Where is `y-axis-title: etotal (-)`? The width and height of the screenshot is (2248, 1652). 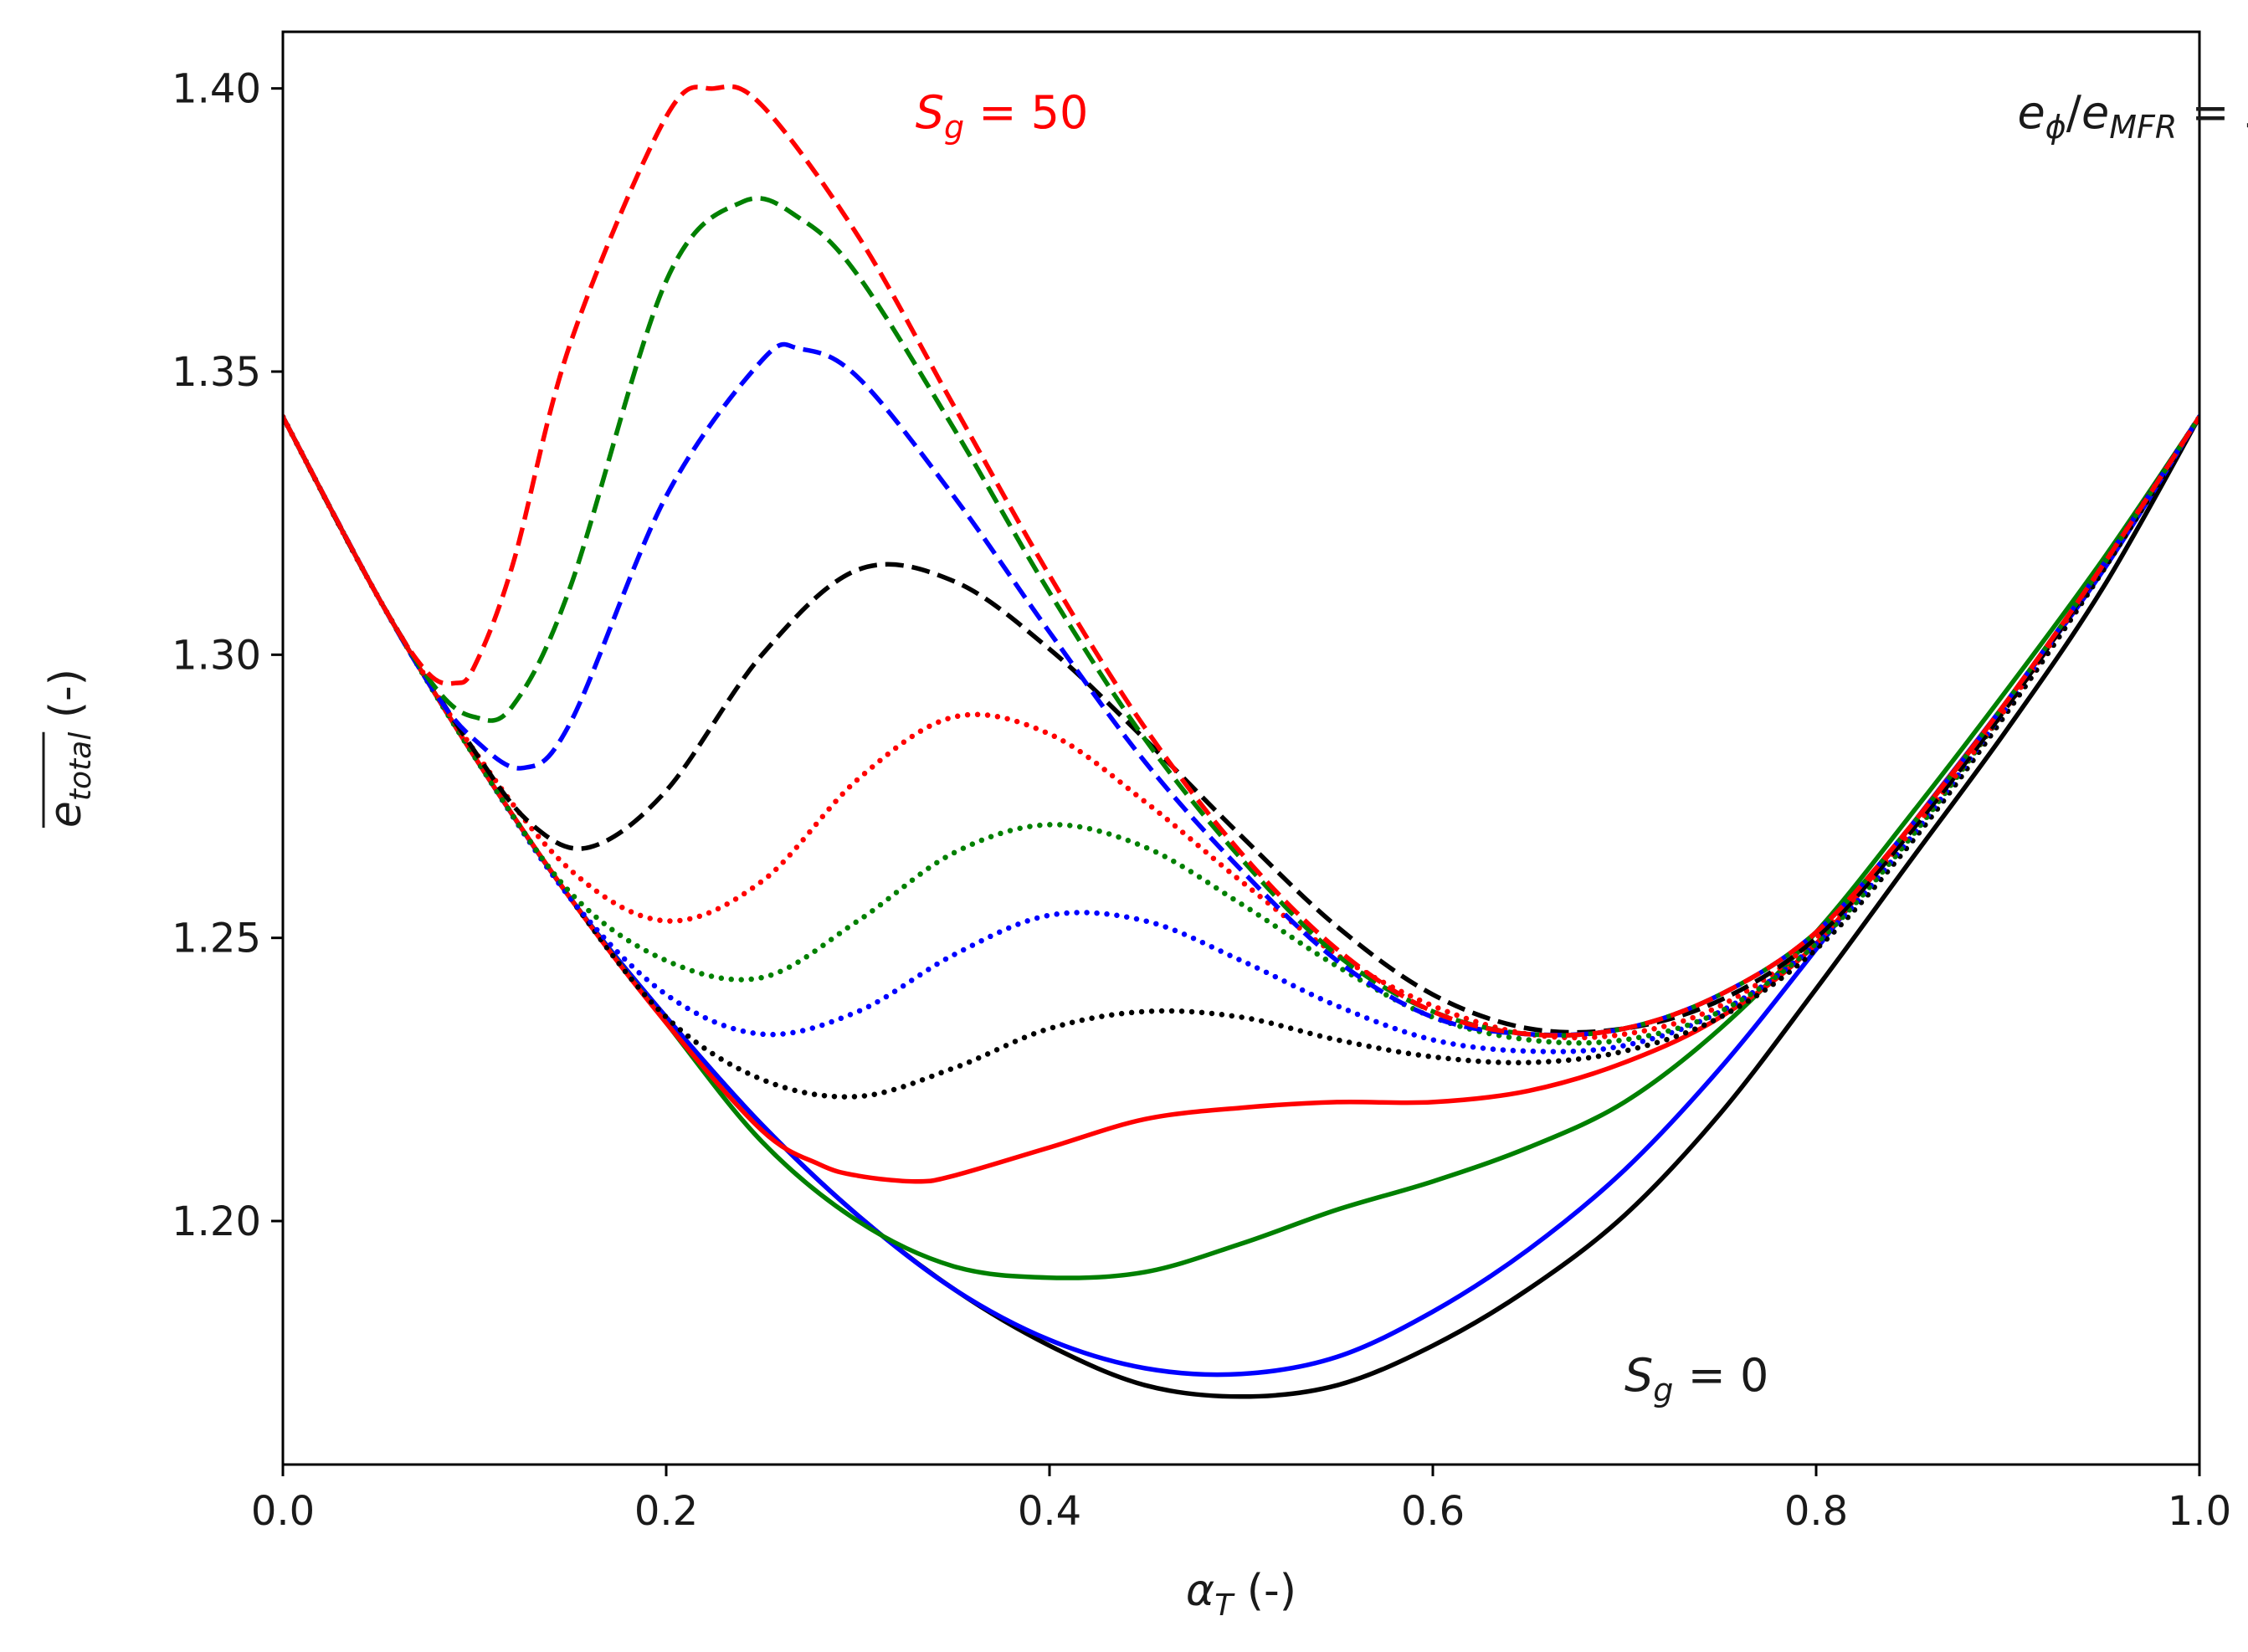 y-axis-title: etotal (-) is located at coordinates (69, 748).